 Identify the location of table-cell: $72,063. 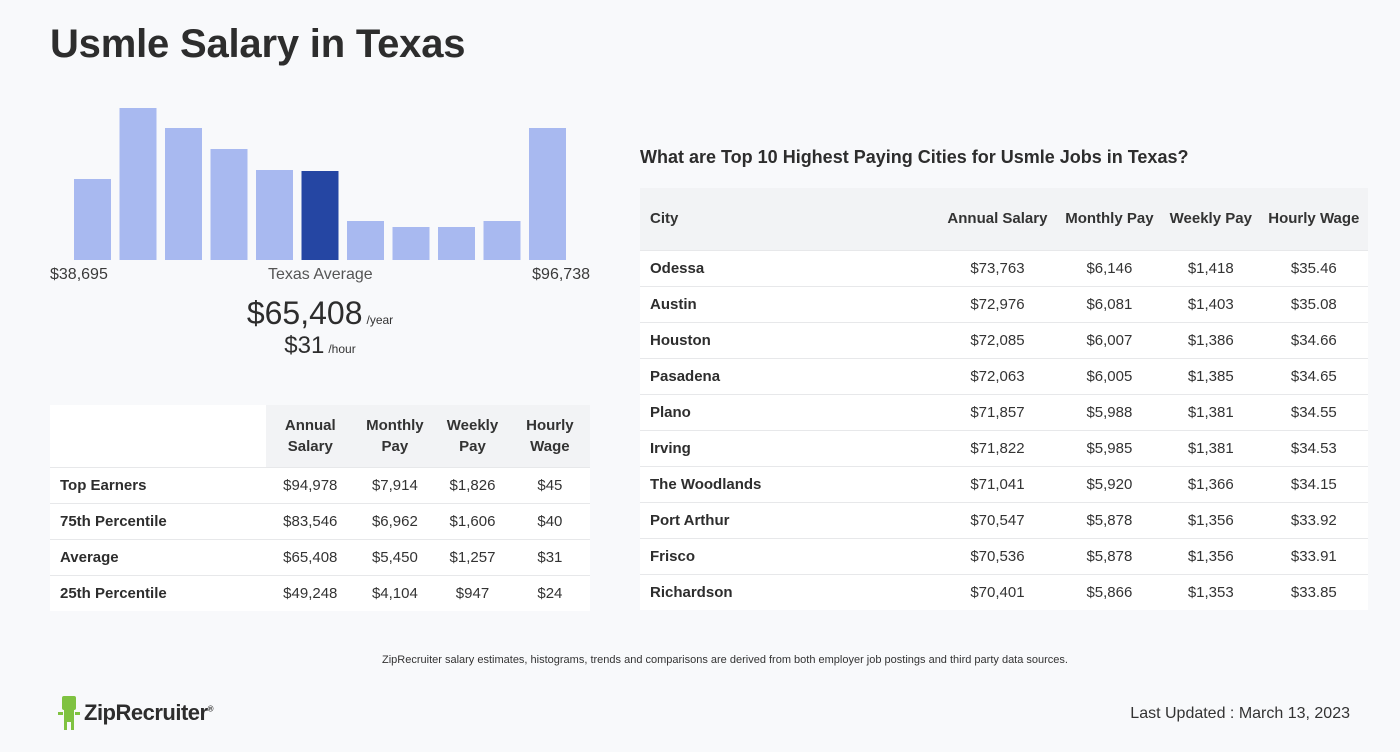
(997, 375).